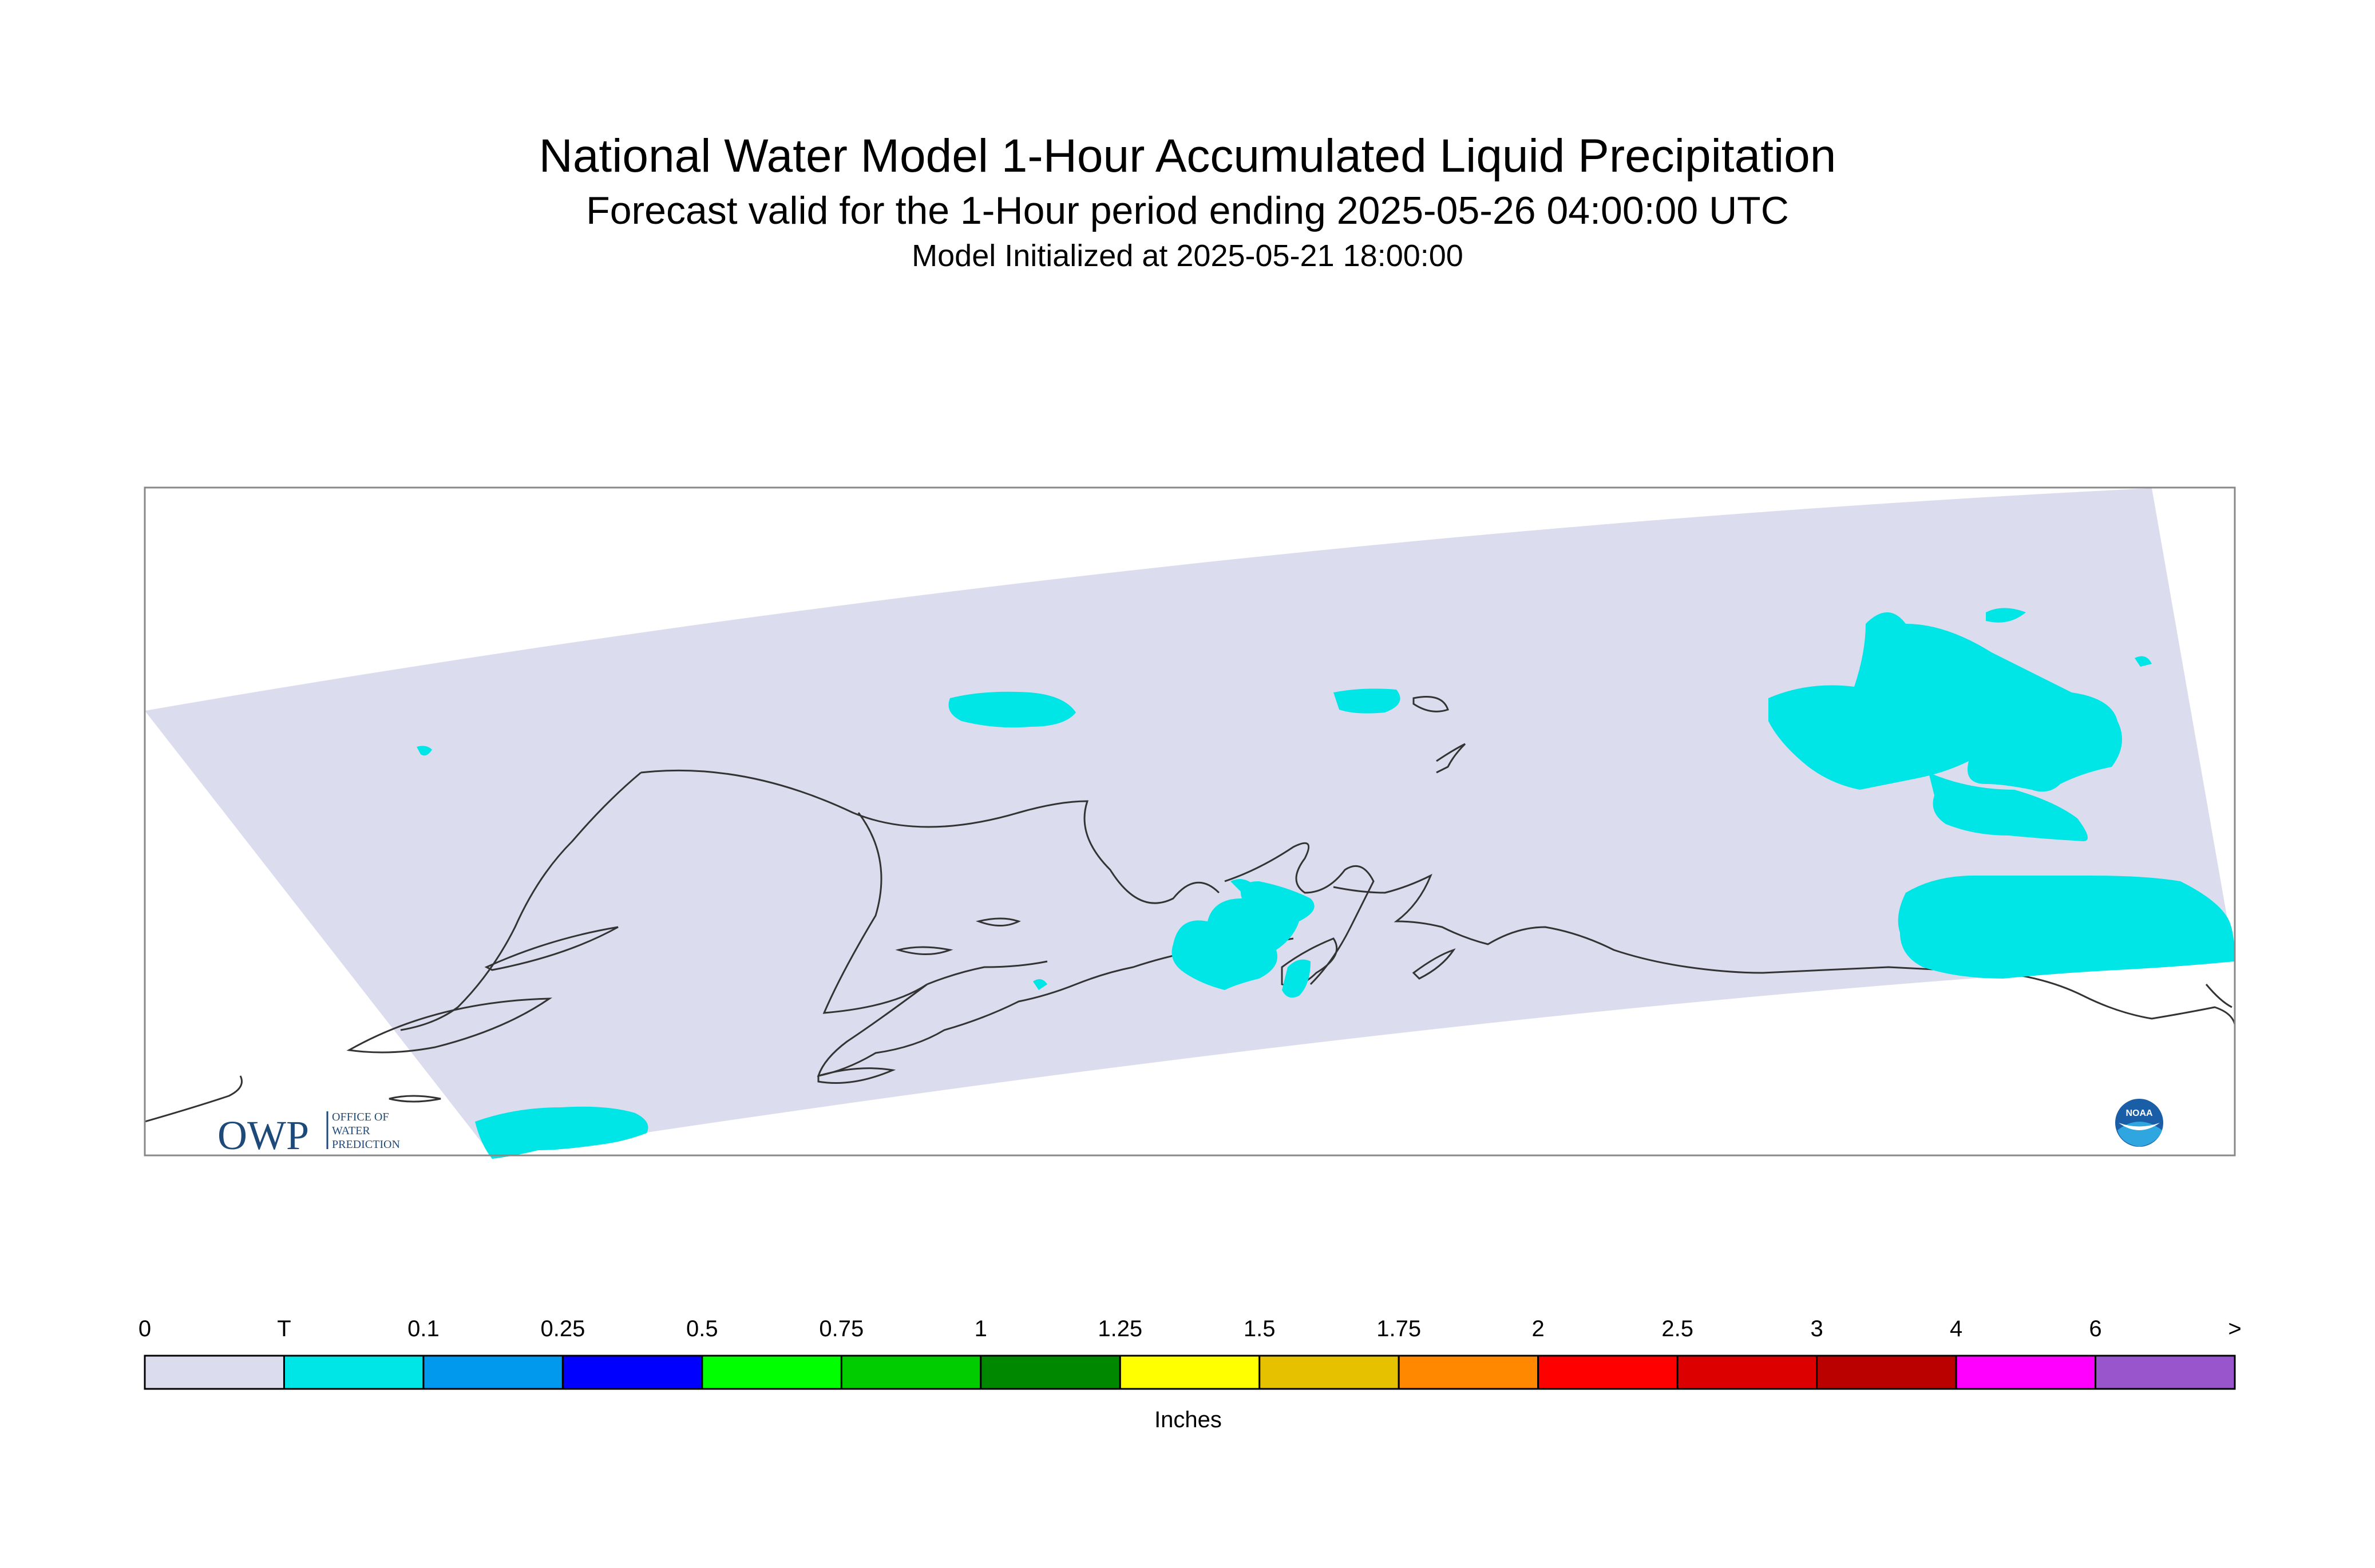  Describe the element at coordinates (1956, 1328) in the screenshot. I see `legend-tick-label: 4` at that location.